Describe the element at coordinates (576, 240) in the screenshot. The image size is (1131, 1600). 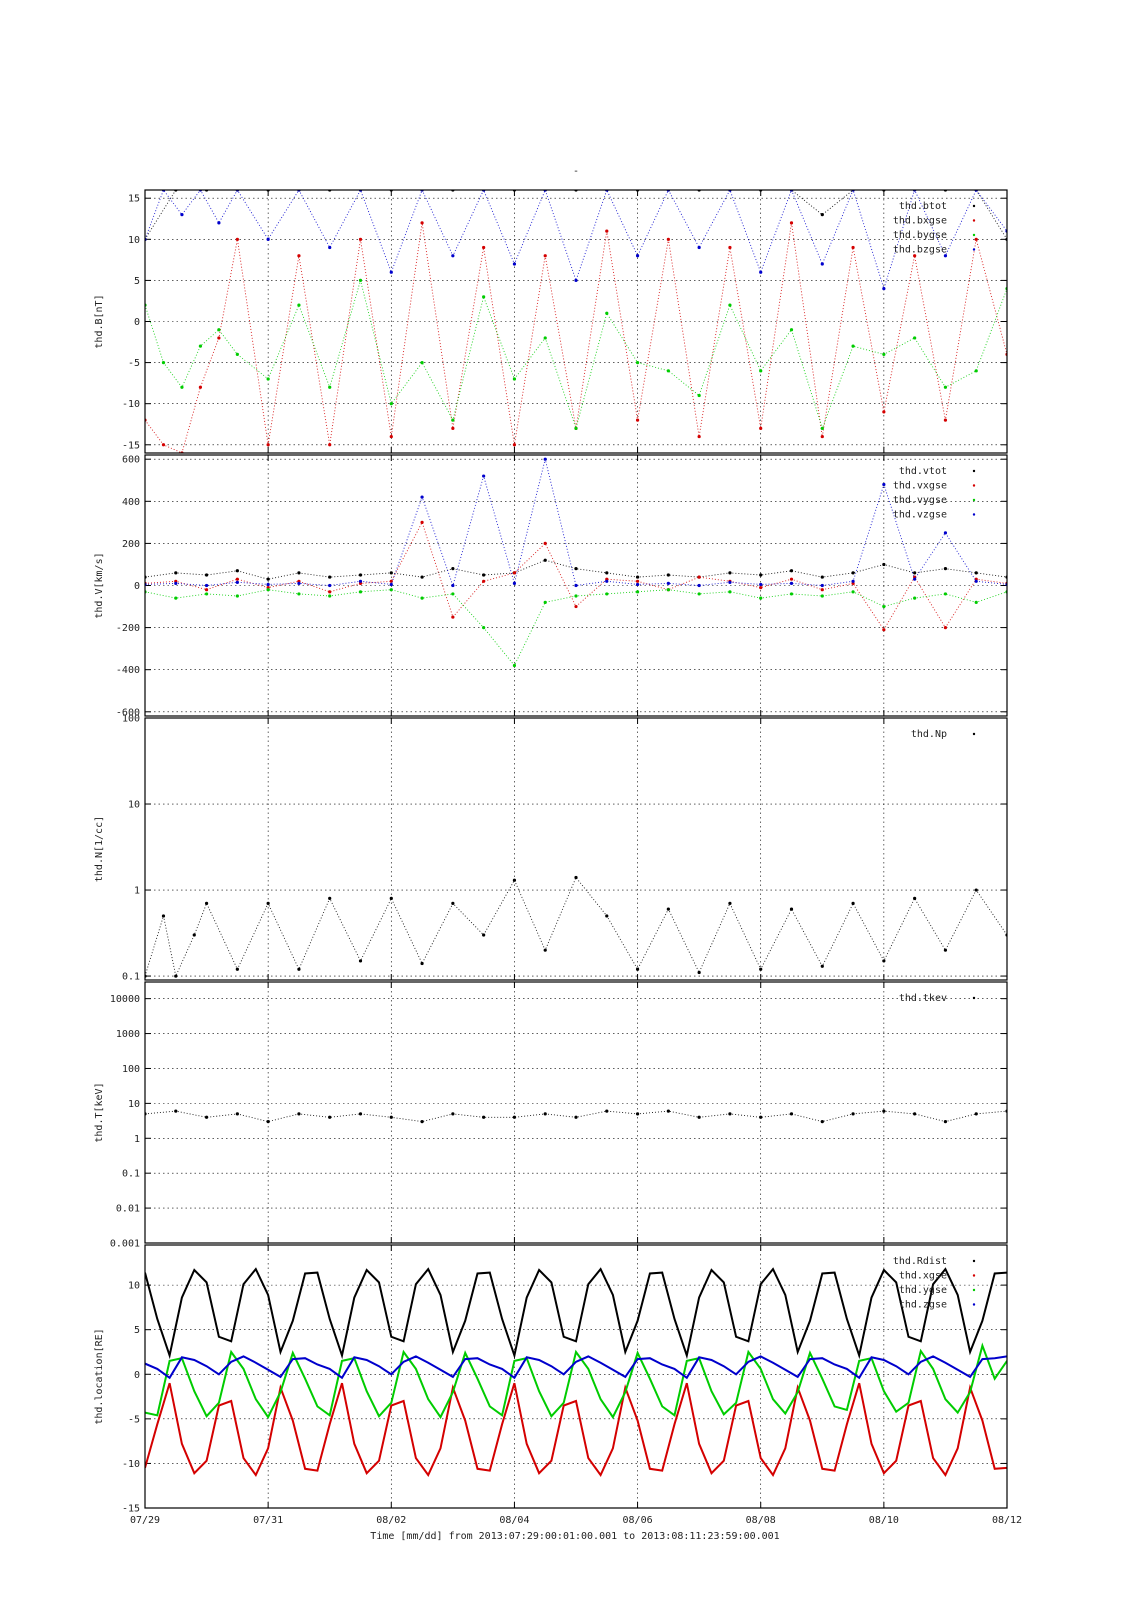
I see `series-trace-thd-bzgse` at that location.